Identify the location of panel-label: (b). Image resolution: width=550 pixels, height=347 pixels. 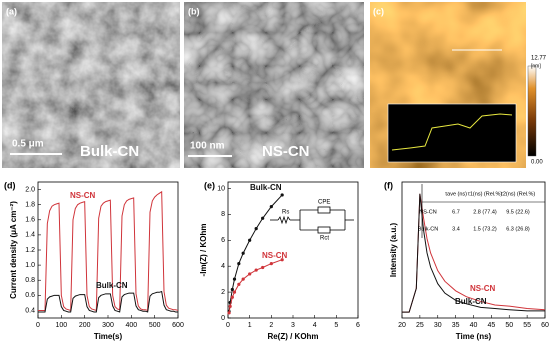
(194, 11).